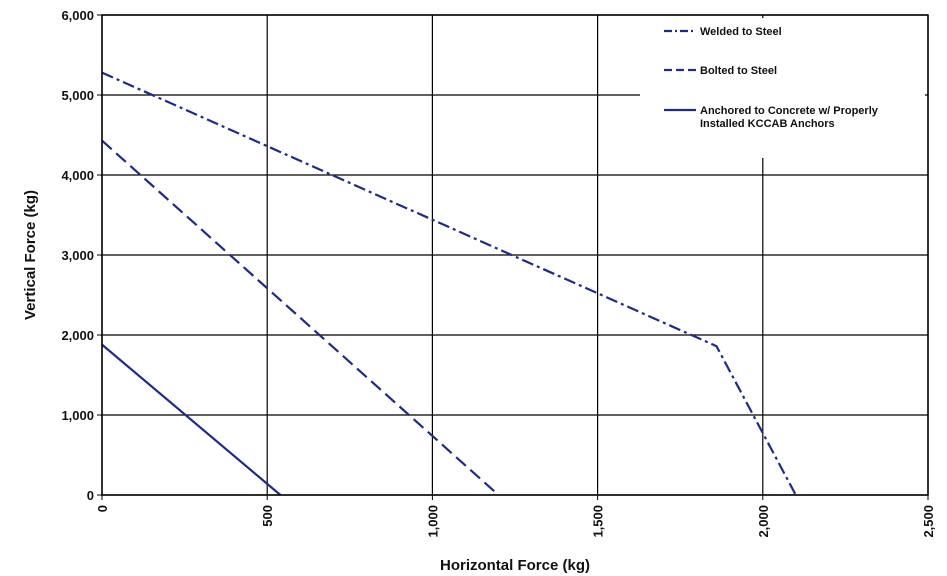 The width and height of the screenshot is (947, 576). I want to click on legend-label-3: Anchored to Concrete w/ Properly, so click(789, 111).